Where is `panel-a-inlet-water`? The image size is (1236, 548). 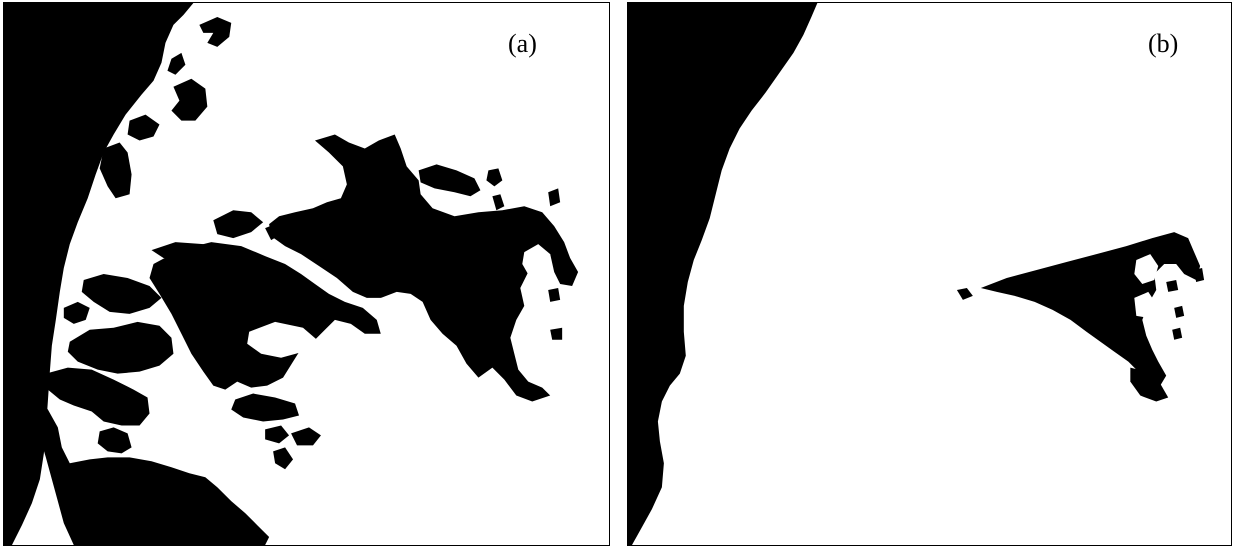
panel-a-inlet-water is located at coordinates (282, 339).